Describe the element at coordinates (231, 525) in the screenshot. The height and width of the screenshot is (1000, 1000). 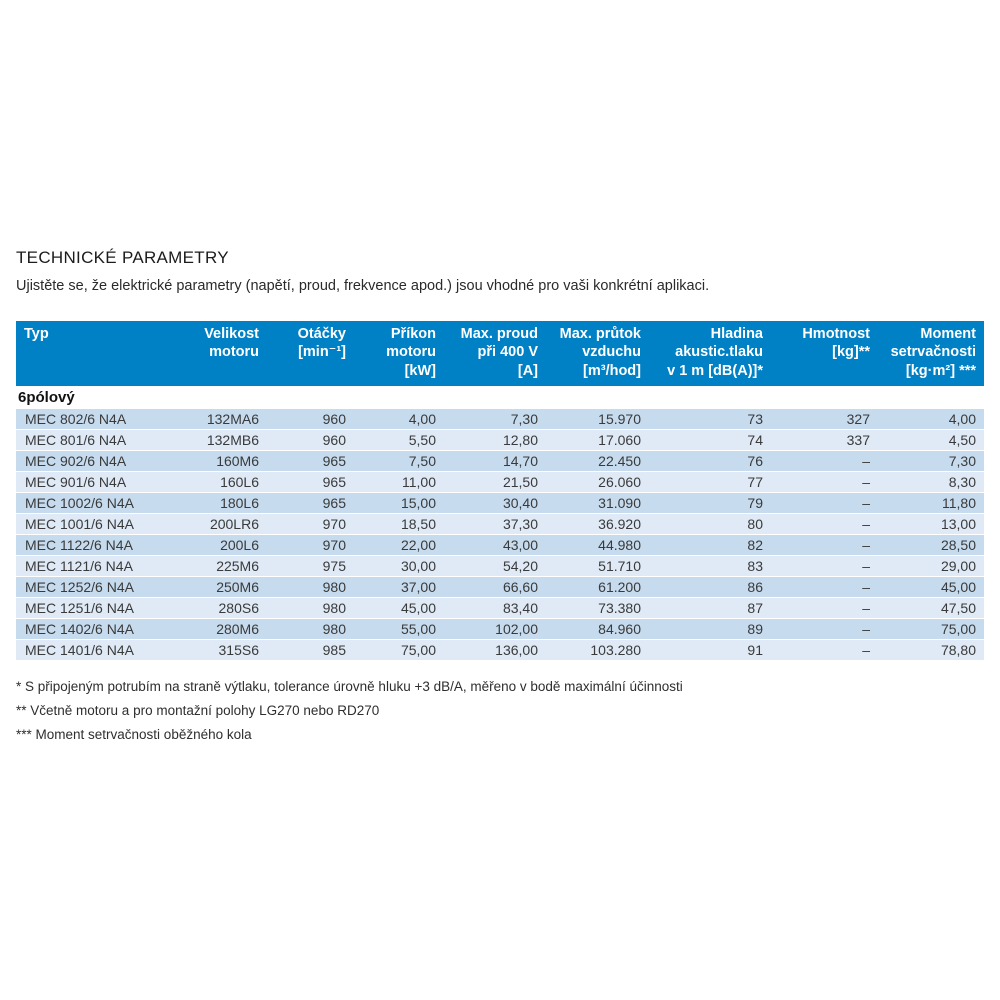
I see `table-cell: 200LR6` at that location.